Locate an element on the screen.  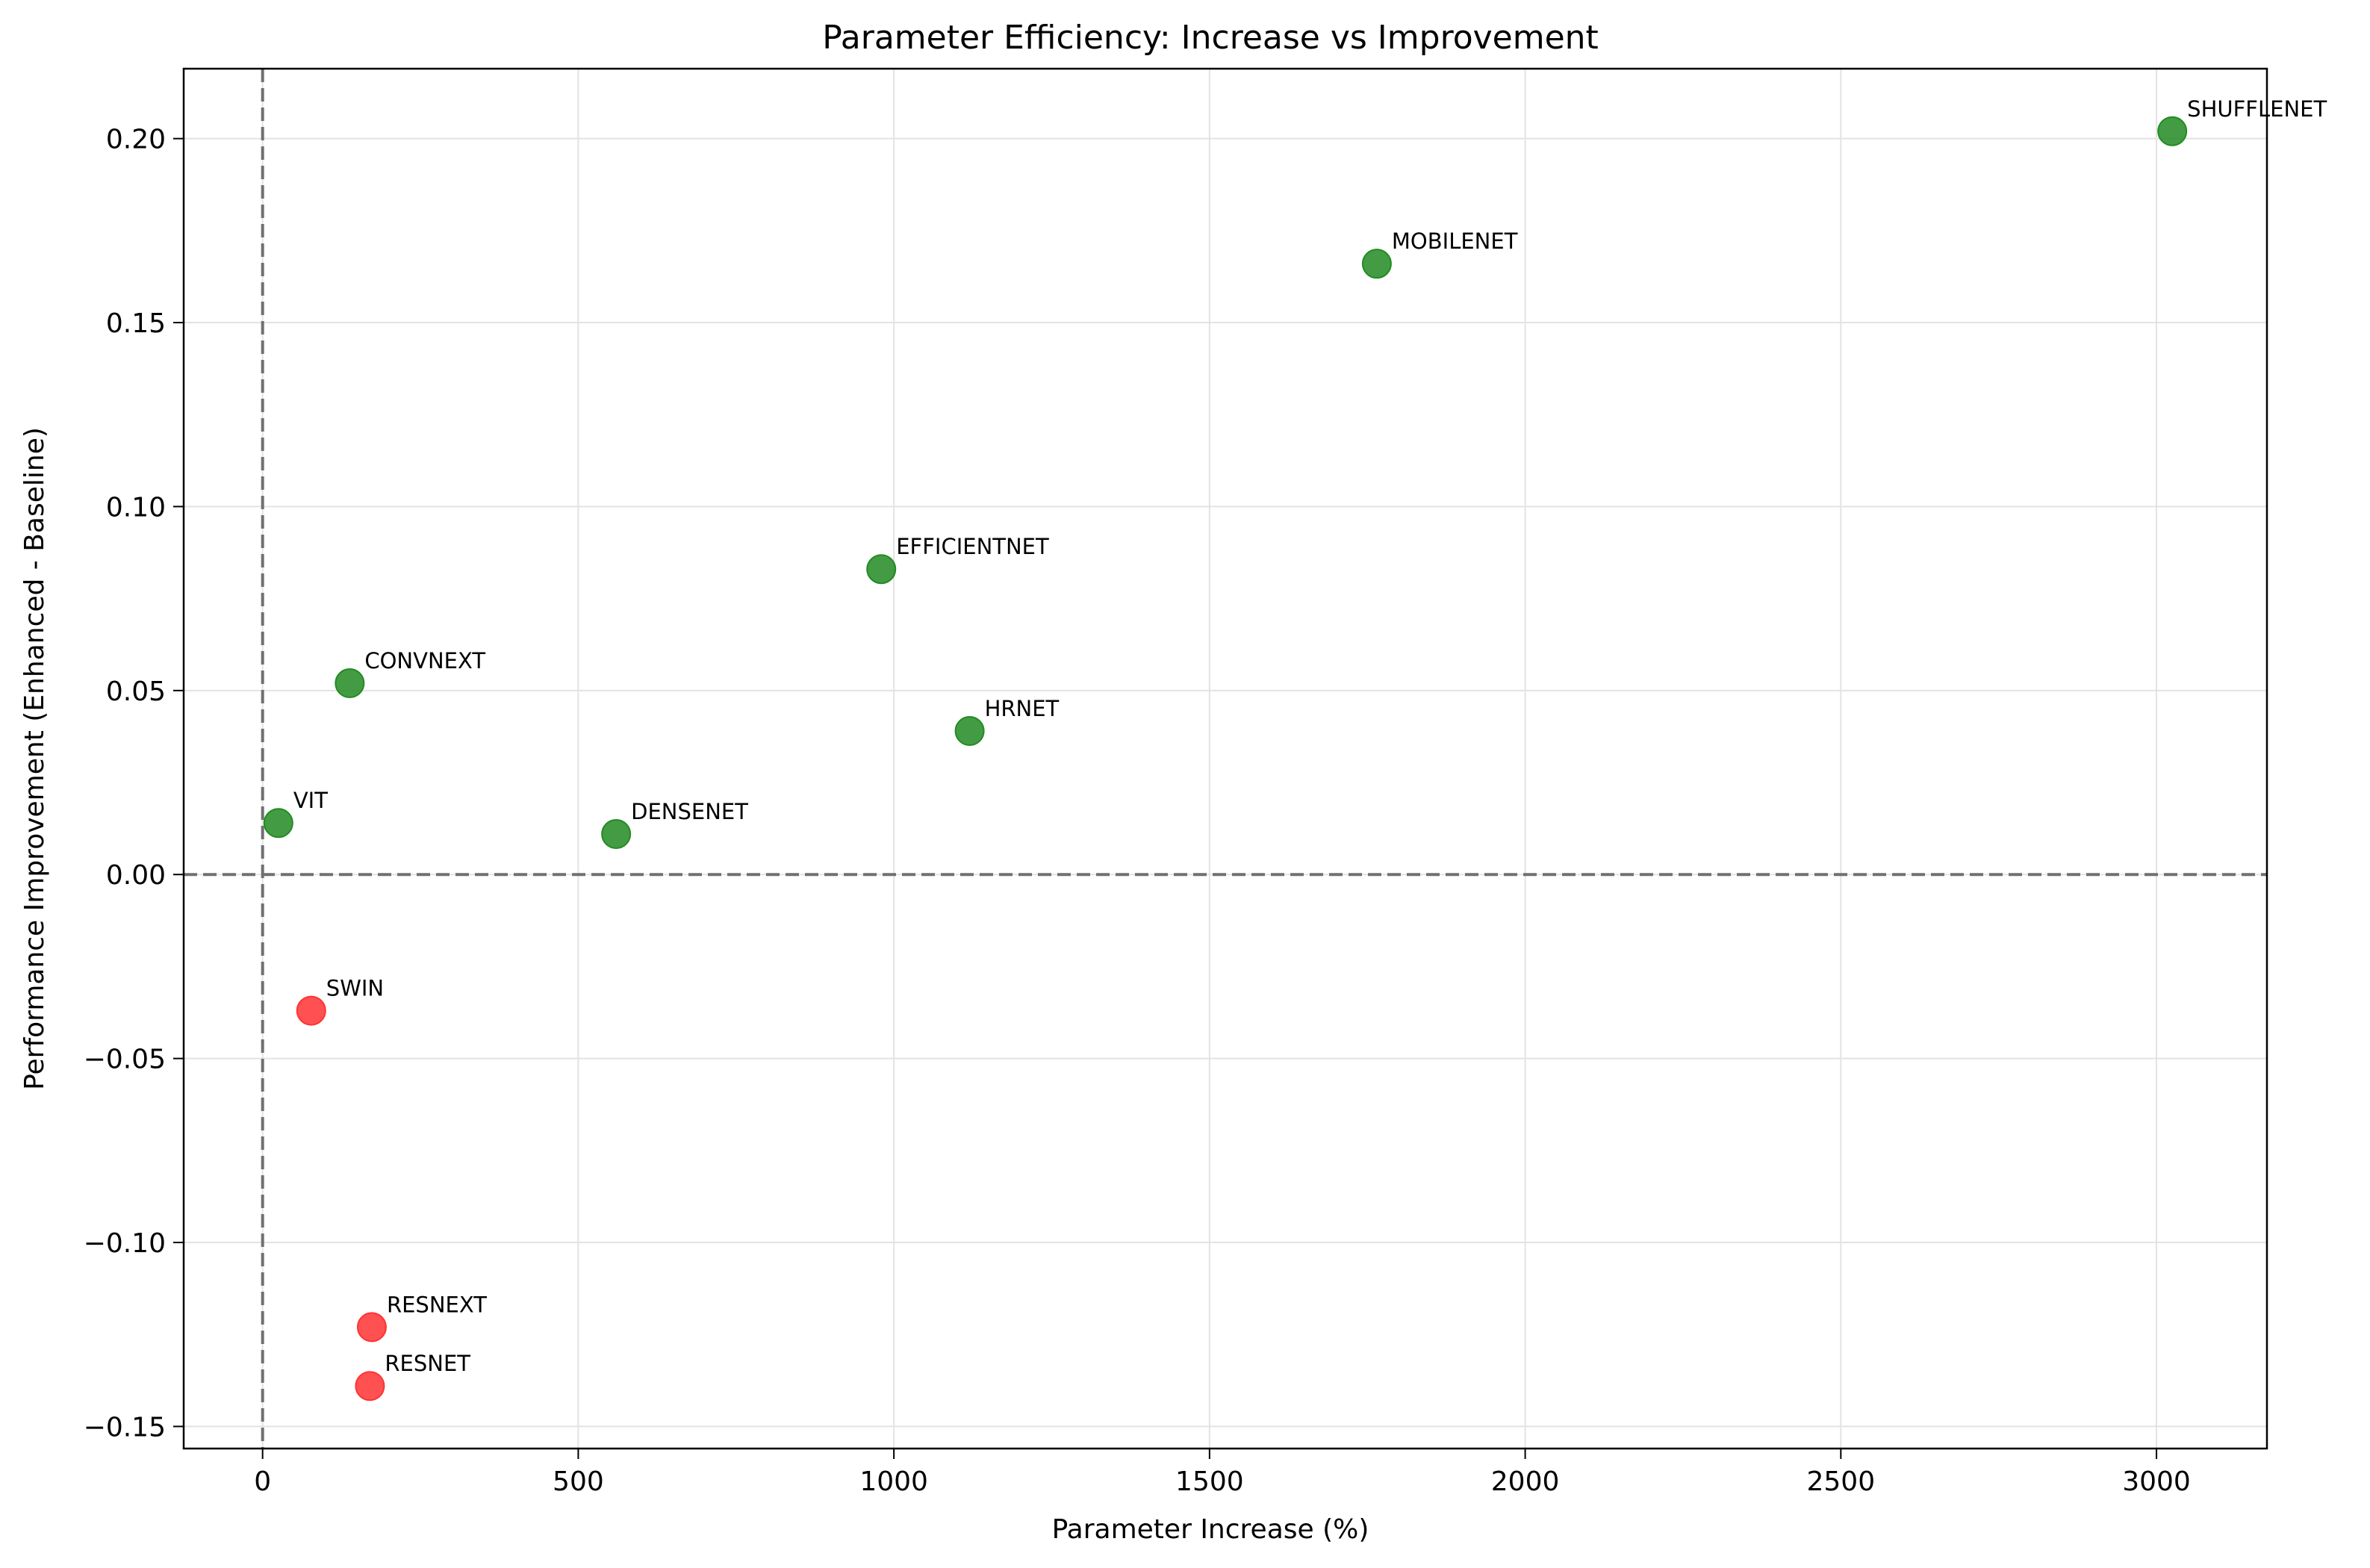
y-tick-label: 0.15 is located at coordinates (136, 323).